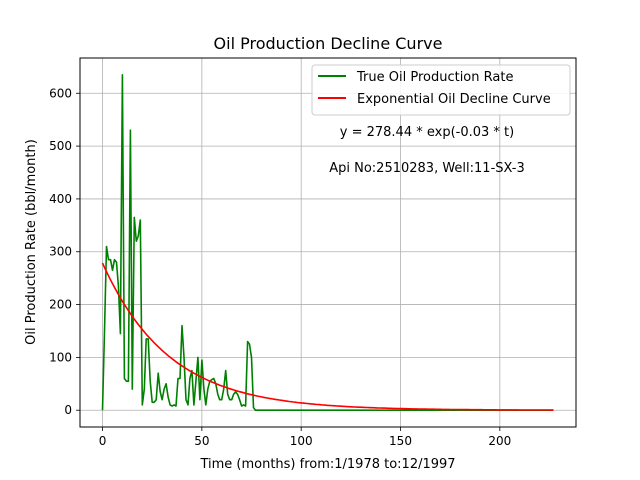  Describe the element at coordinates (60, 252) in the screenshot. I see `y-tick-label: 300` at that location.